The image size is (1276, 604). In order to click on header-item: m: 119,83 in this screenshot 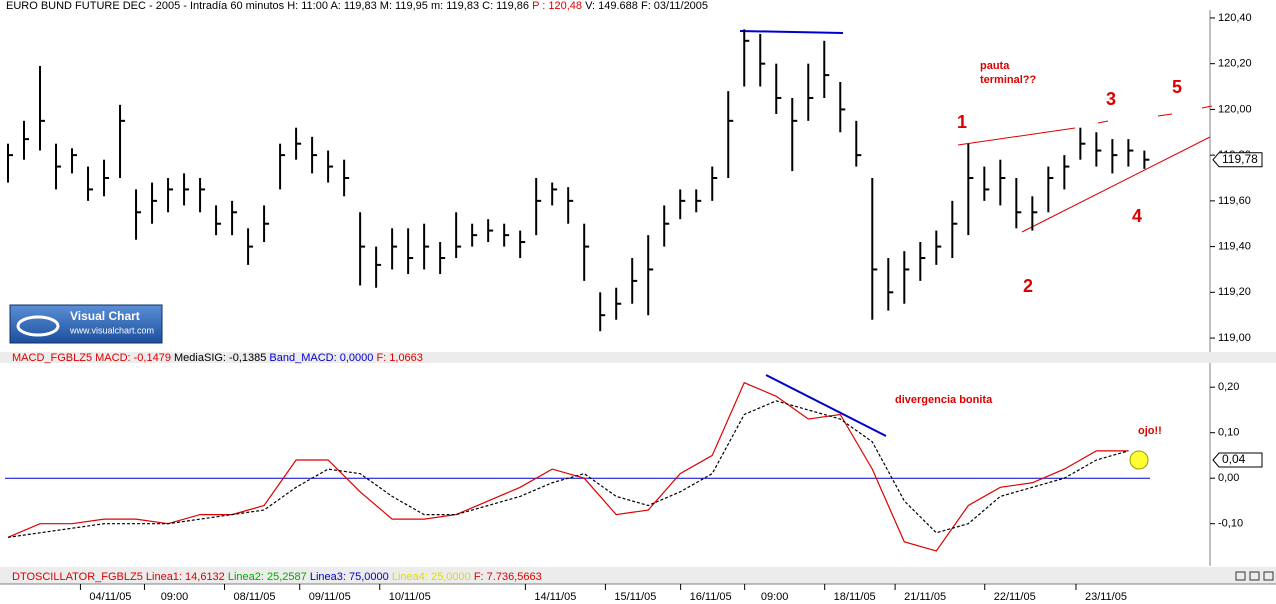, I will do `click(455, 6)`.